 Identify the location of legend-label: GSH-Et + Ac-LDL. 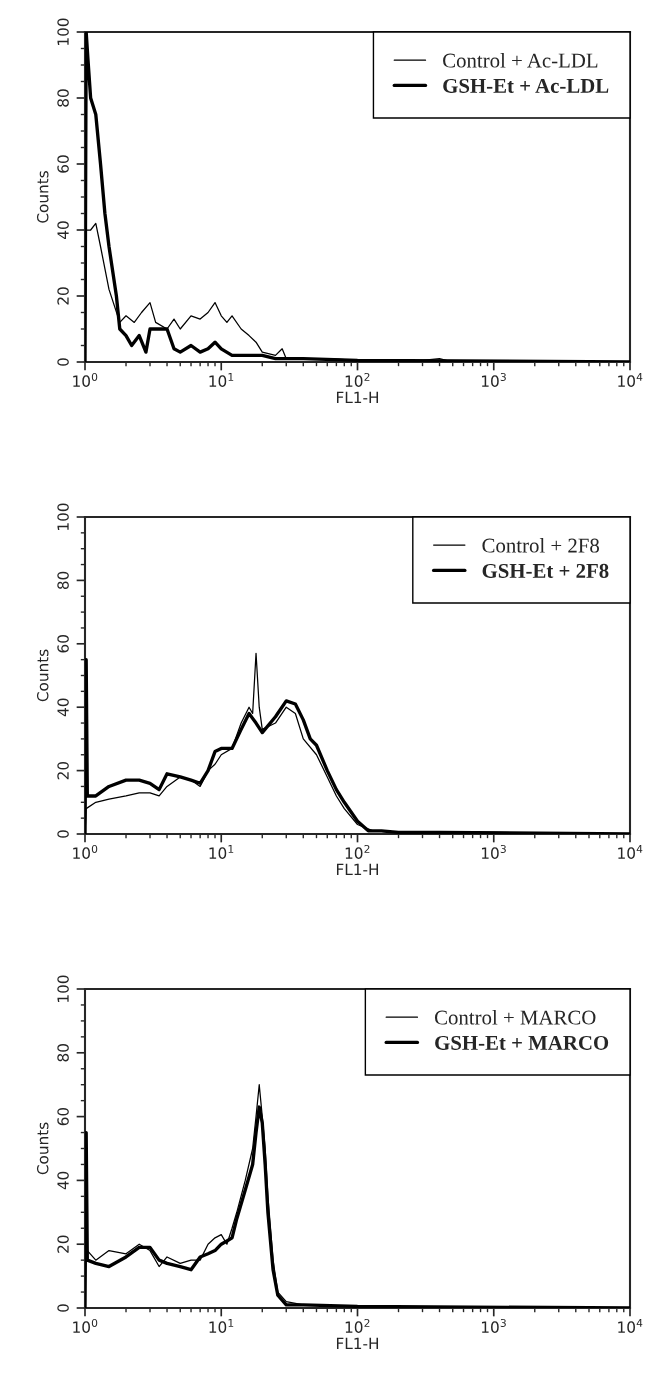
(526, 85).